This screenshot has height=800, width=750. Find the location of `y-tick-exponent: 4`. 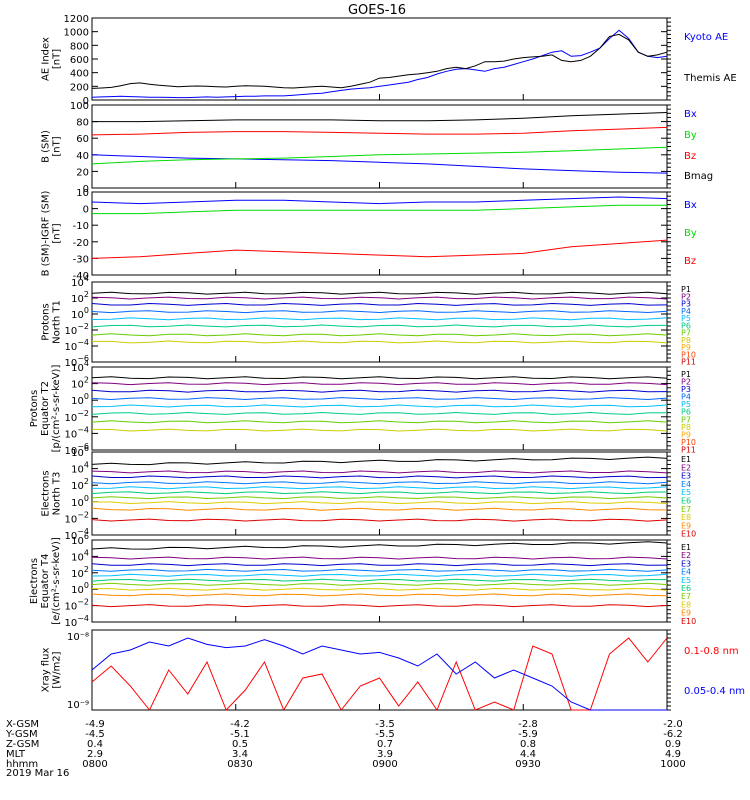

y-tick-exponent: 4 is located at coordinates (86, 552).